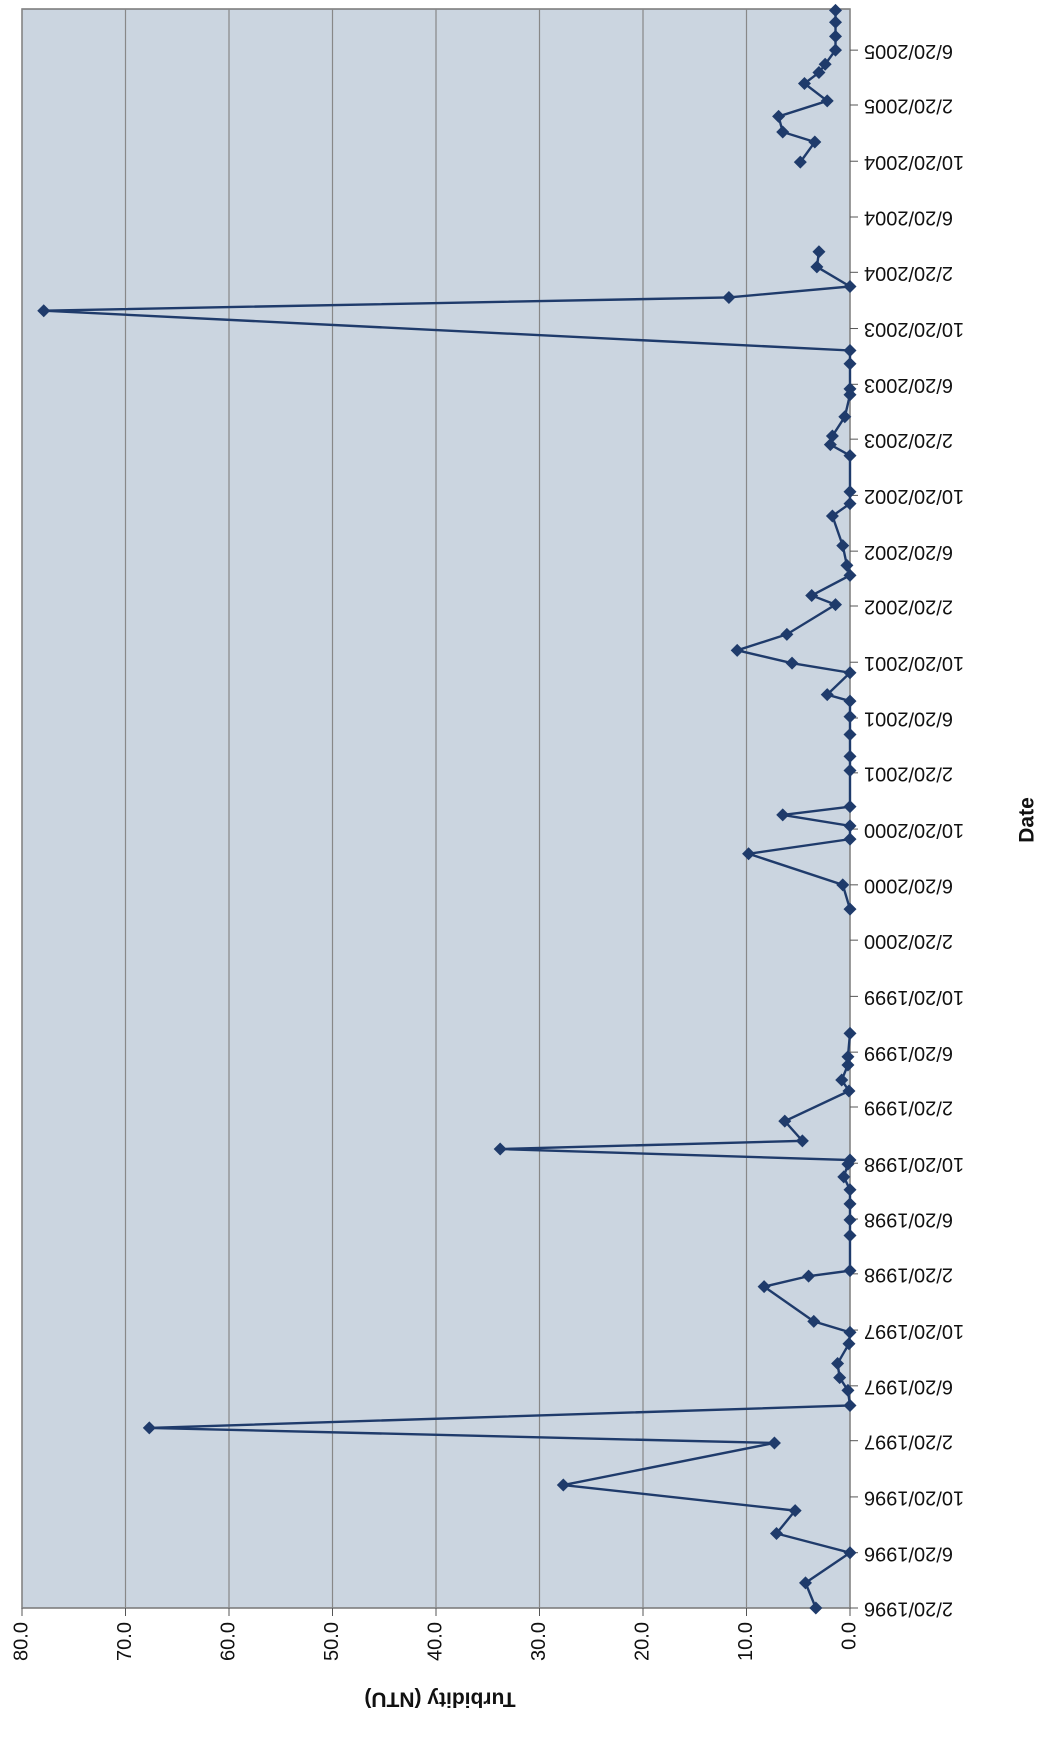 This screenshot has width=1058, height=1745. What do you see at coordinates (849, 1636) in the screenshot?
I see `y-tick-label: 0.0` at bounding box center [849, 1636].